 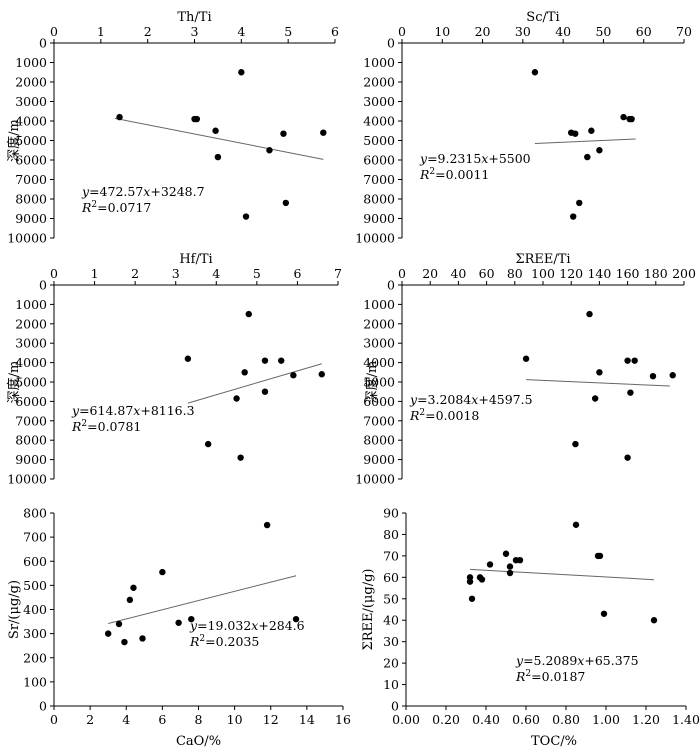 What do you see at coordinates (143, 191) in the screenshot?
I see `regression-equation: y=472.57x+3248.7` at bounding box center [143, 191].